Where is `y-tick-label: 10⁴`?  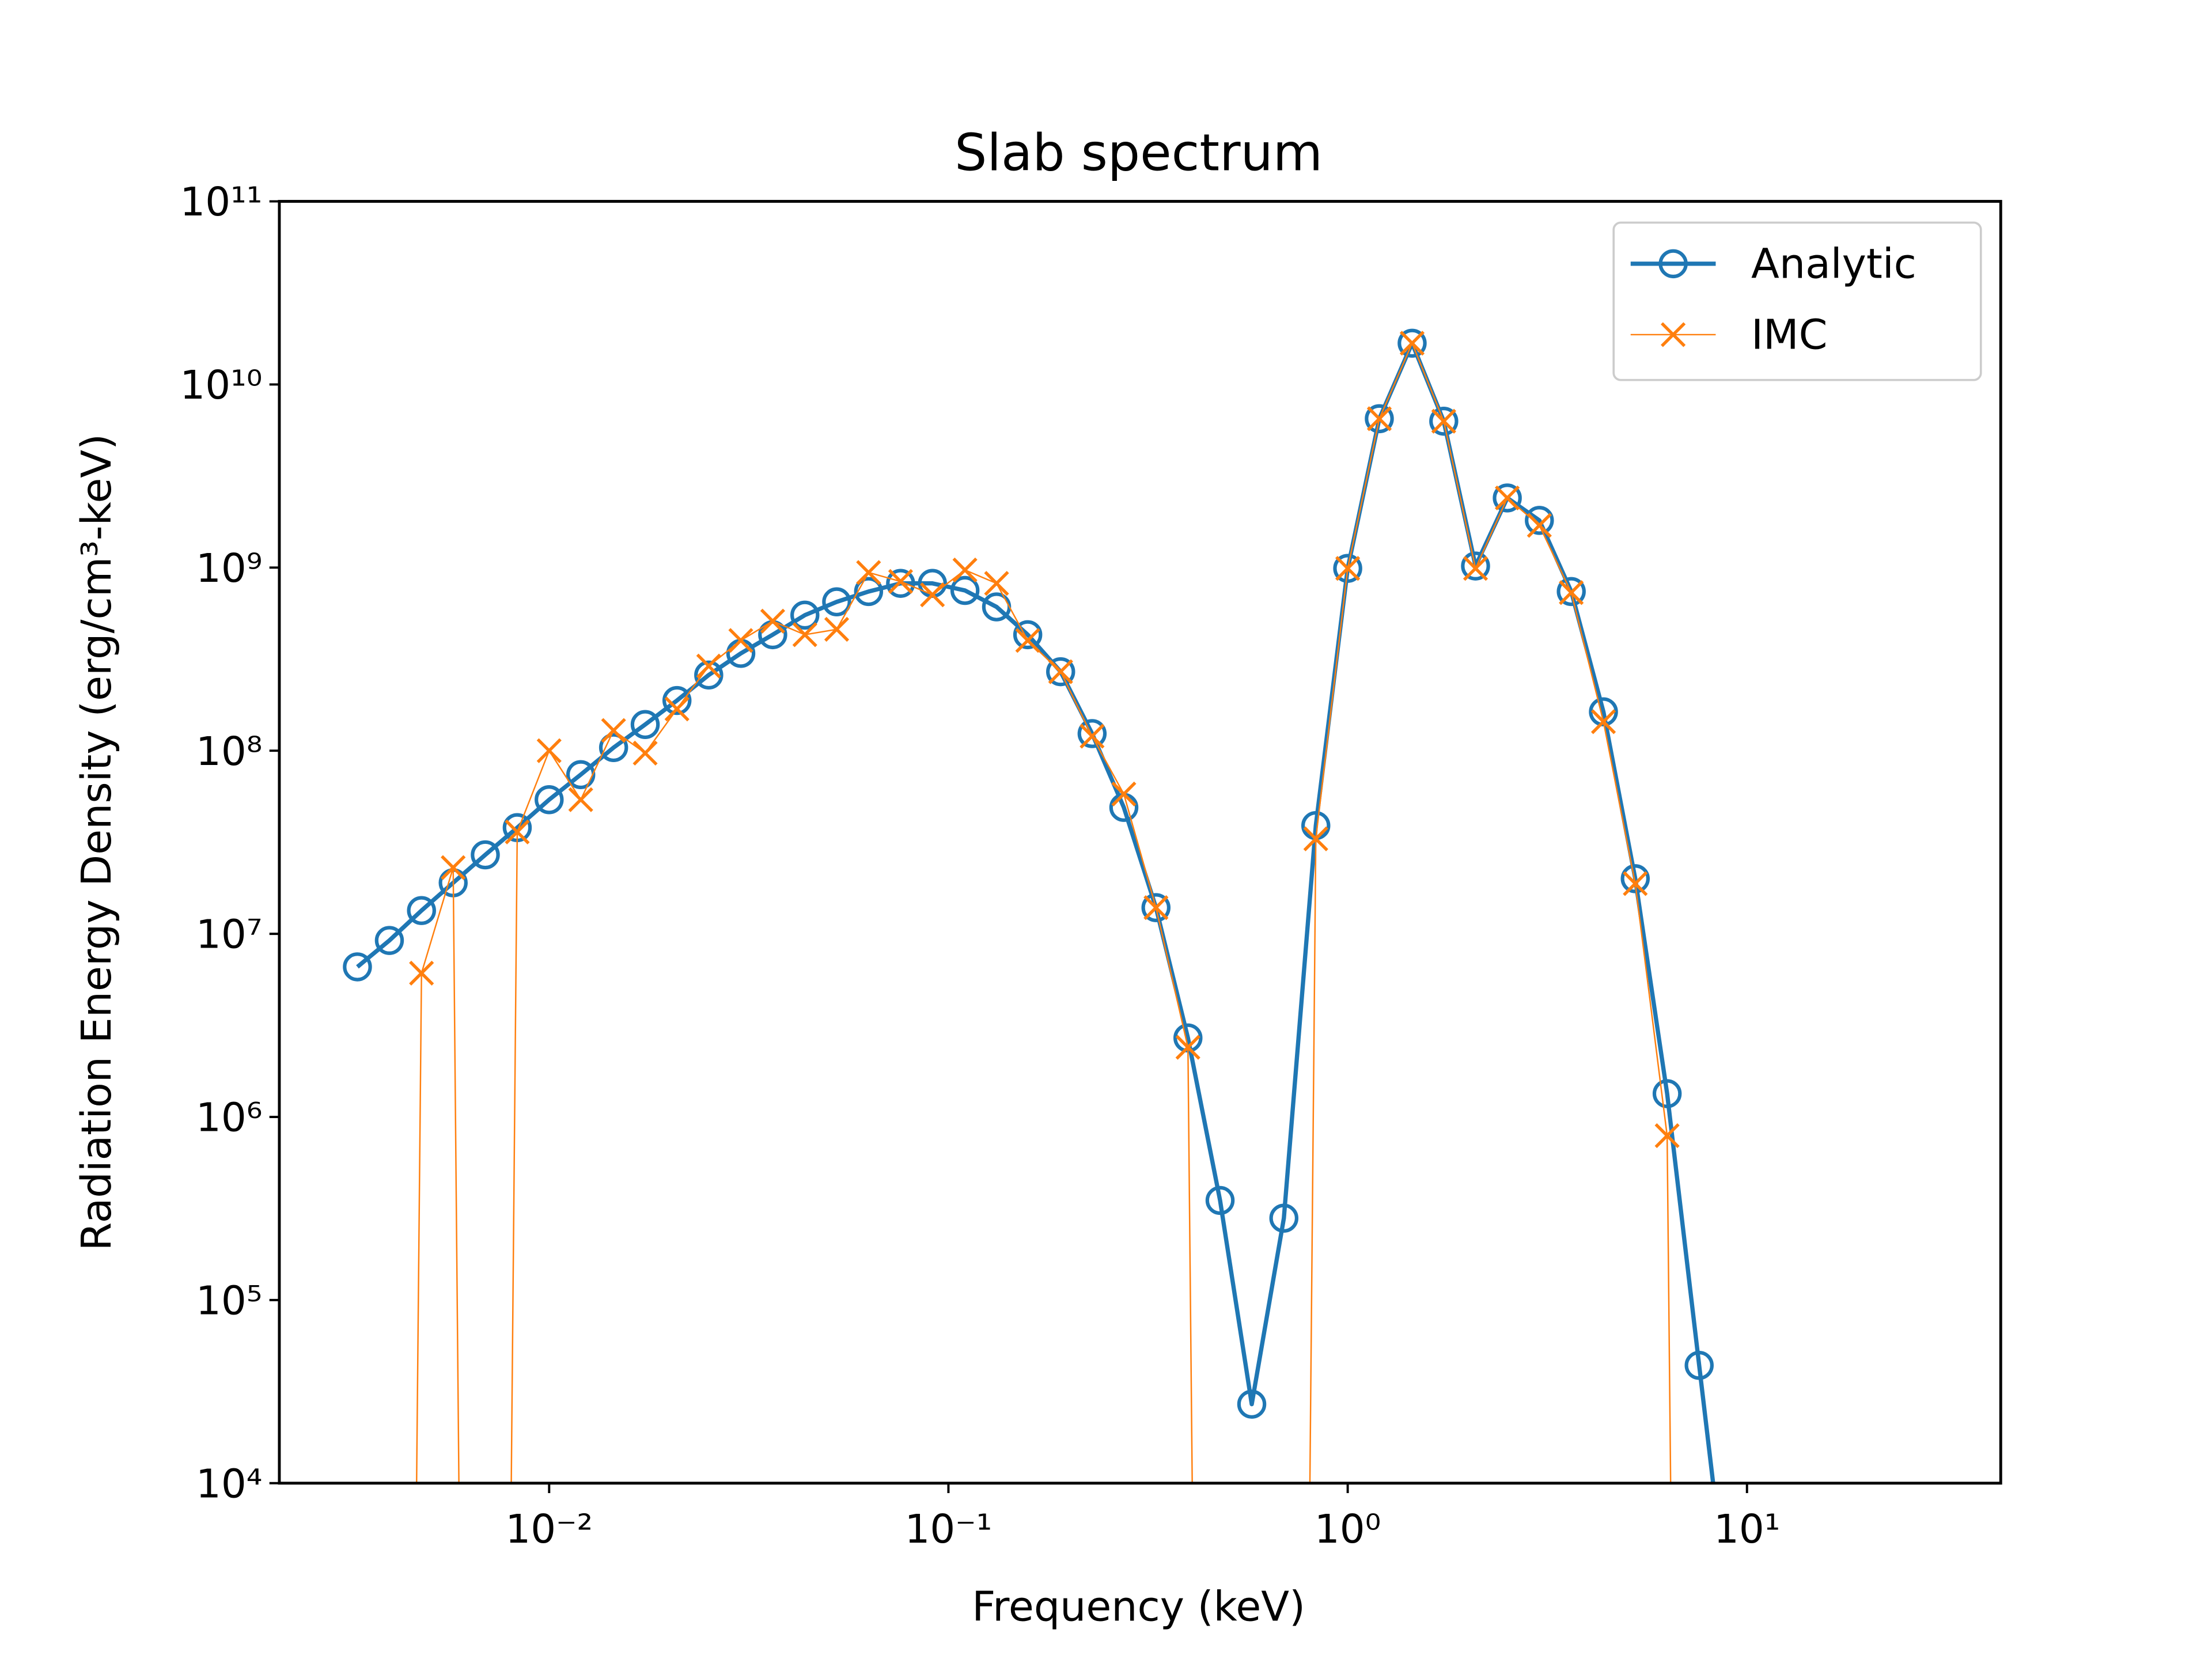
y-tick-label: 10⁴ is located at coordinates (229, 1484).